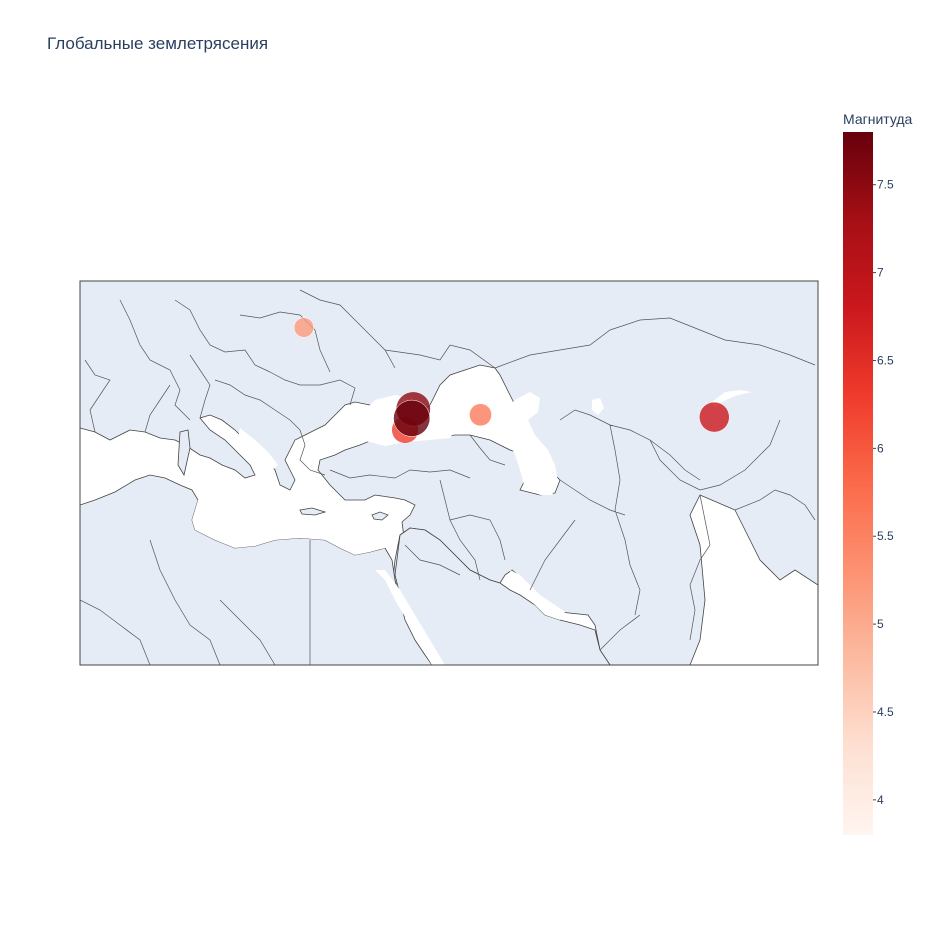  What do you see at coordinates (858, 483) in the screenshot?
I see `colorbar` at bounding box center [858, 483].